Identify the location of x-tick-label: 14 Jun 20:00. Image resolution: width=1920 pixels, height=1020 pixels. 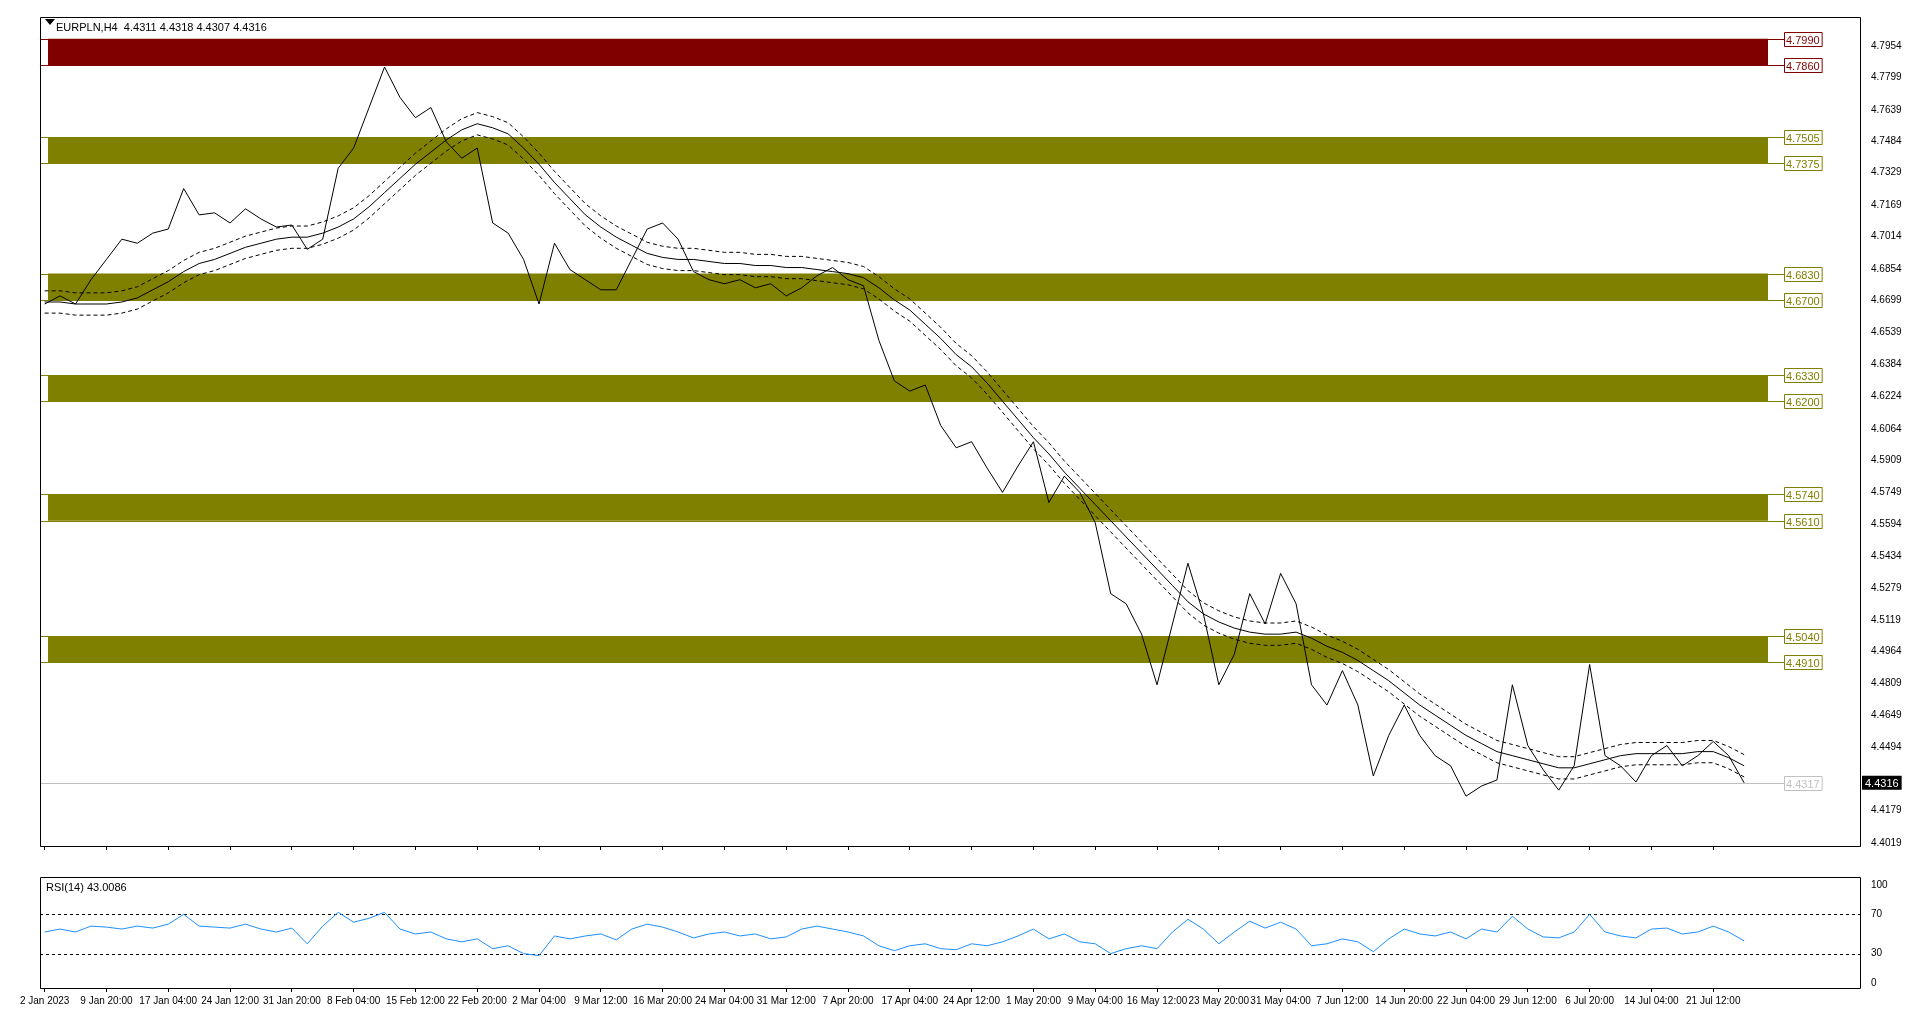
(1404, 1000).